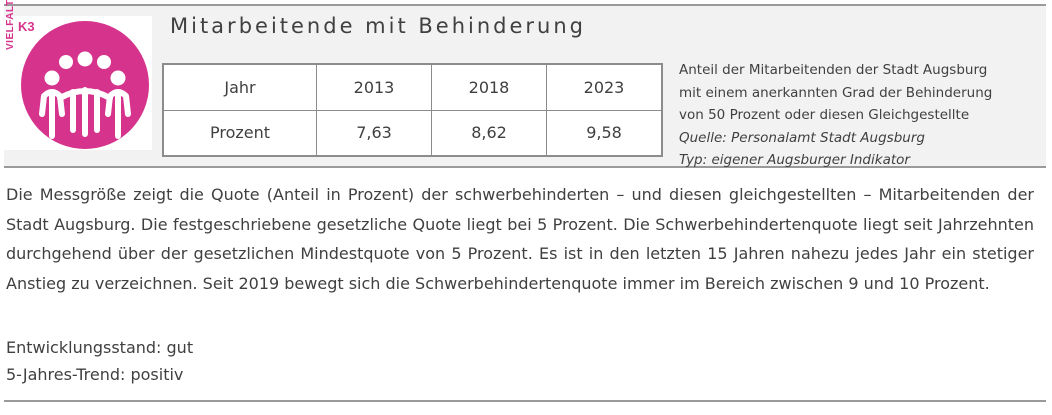  Describe the element at coordinates (85, 85) in the screenshot. I see `people-group-icon` at that location.